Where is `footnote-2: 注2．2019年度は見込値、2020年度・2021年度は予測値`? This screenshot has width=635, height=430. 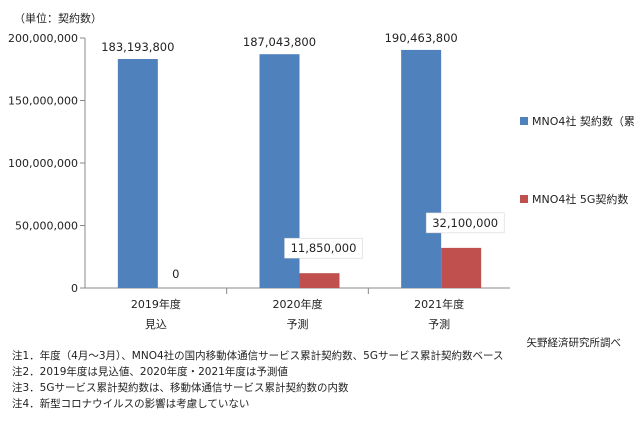
footnote-2: 注2．2019年度は見込値、2020年度・2021年度は予測値 is located at coordinates (150, 372).